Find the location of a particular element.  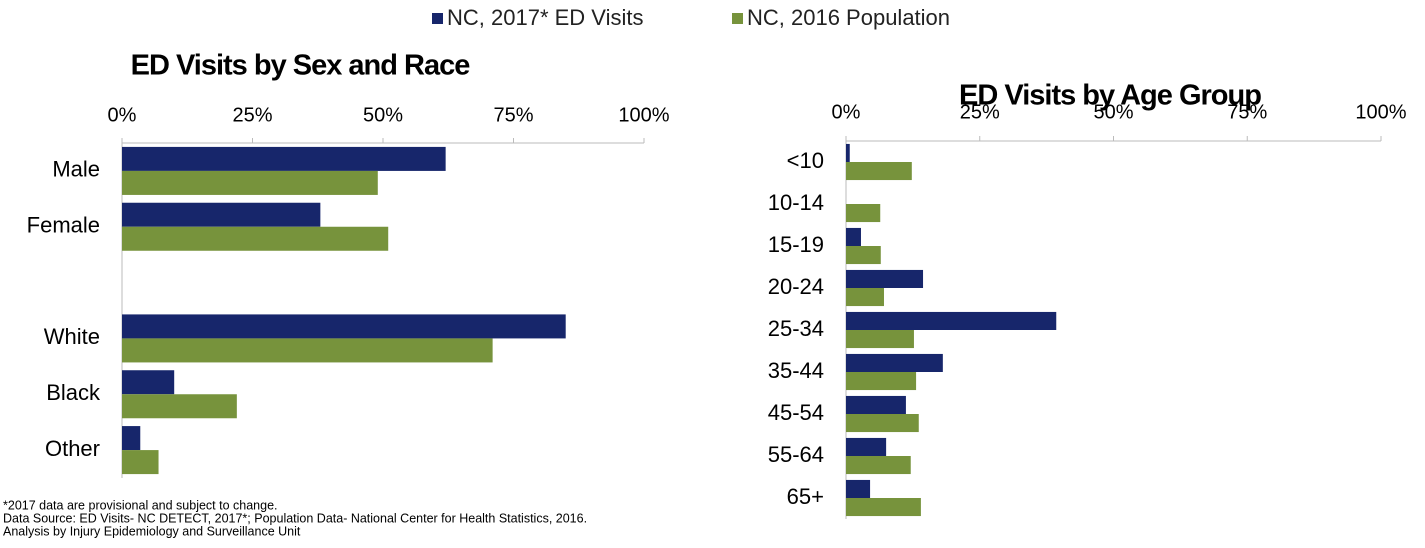

y-tick-label: 65+ is located at coordinates (805, 496).